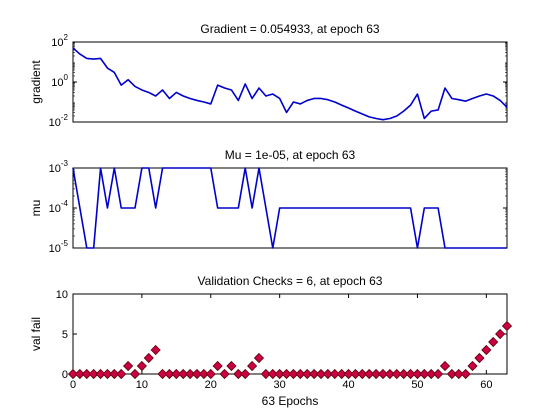 The width and height of the screenshot is (560, 420). Describe the element at coordinates (73, 385) in the screenshot. I see `validation-xtick-label: 0` at that location.